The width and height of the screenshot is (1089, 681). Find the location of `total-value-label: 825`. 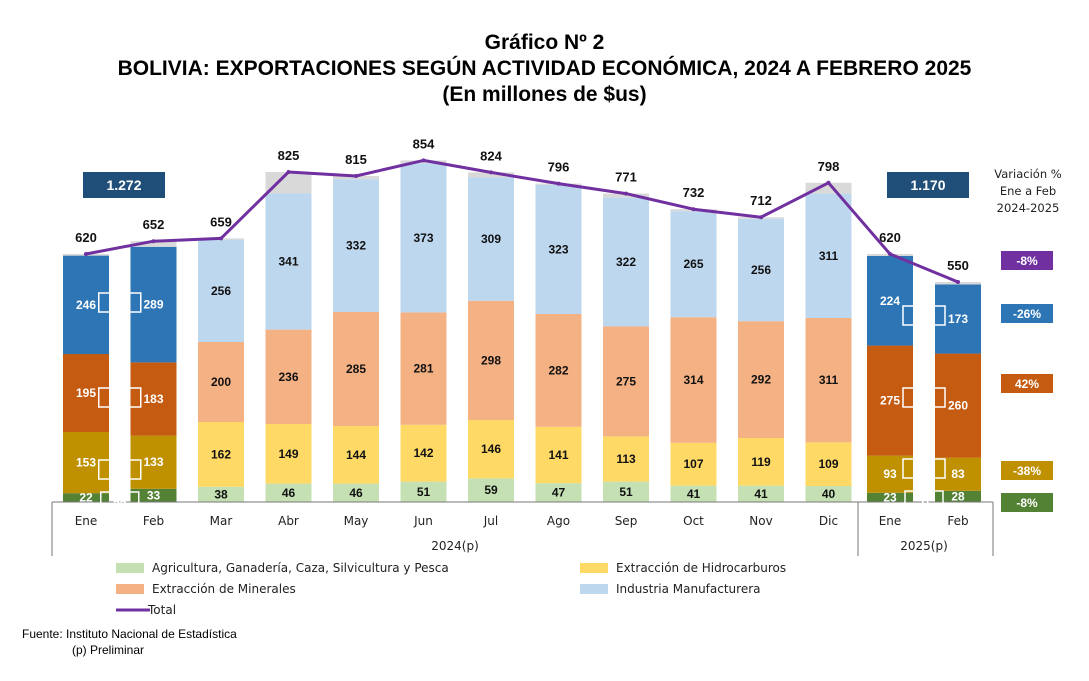

total-value-label: 825 is located at coordinates (289, 155).